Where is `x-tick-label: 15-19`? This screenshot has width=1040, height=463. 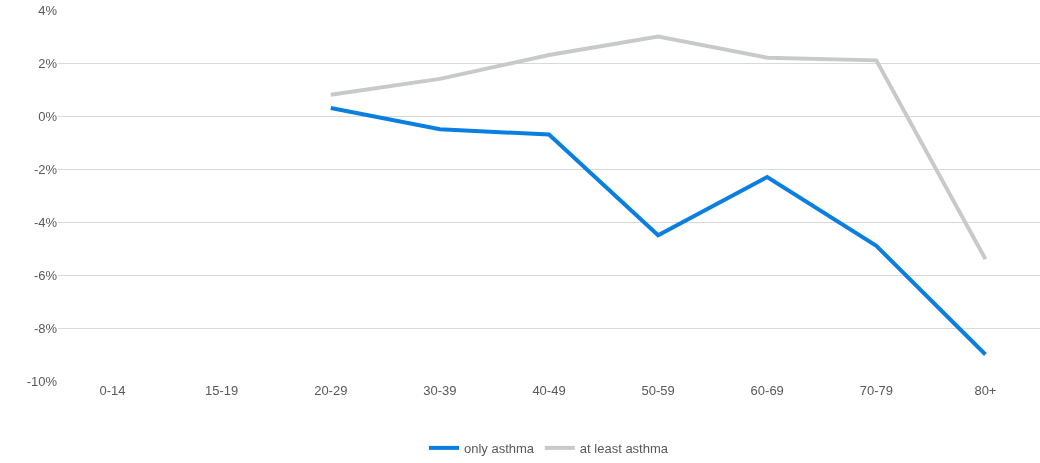
x-tick-label: 15-19 is located at coordinates (222, 390).